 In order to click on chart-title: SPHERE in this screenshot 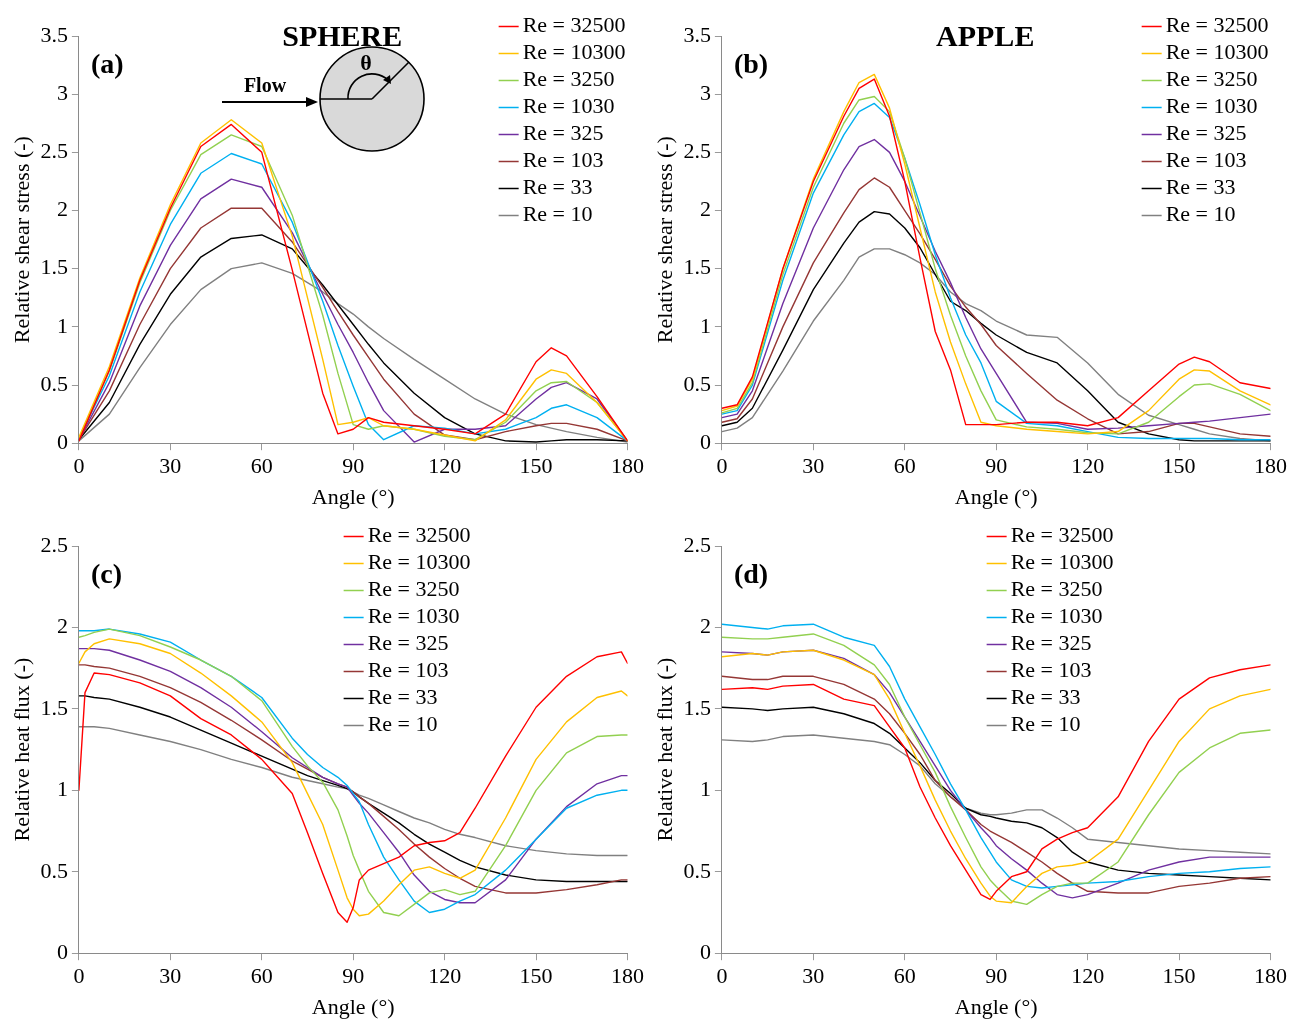, I will do `click(342, 35)`.